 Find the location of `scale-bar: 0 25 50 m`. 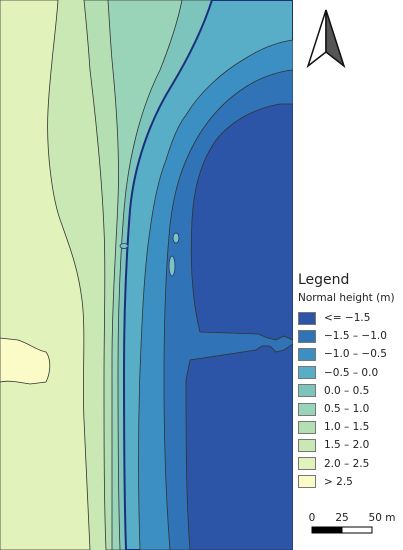

scale-bar: 0 25 50 m is located at coordinates (352, 523).